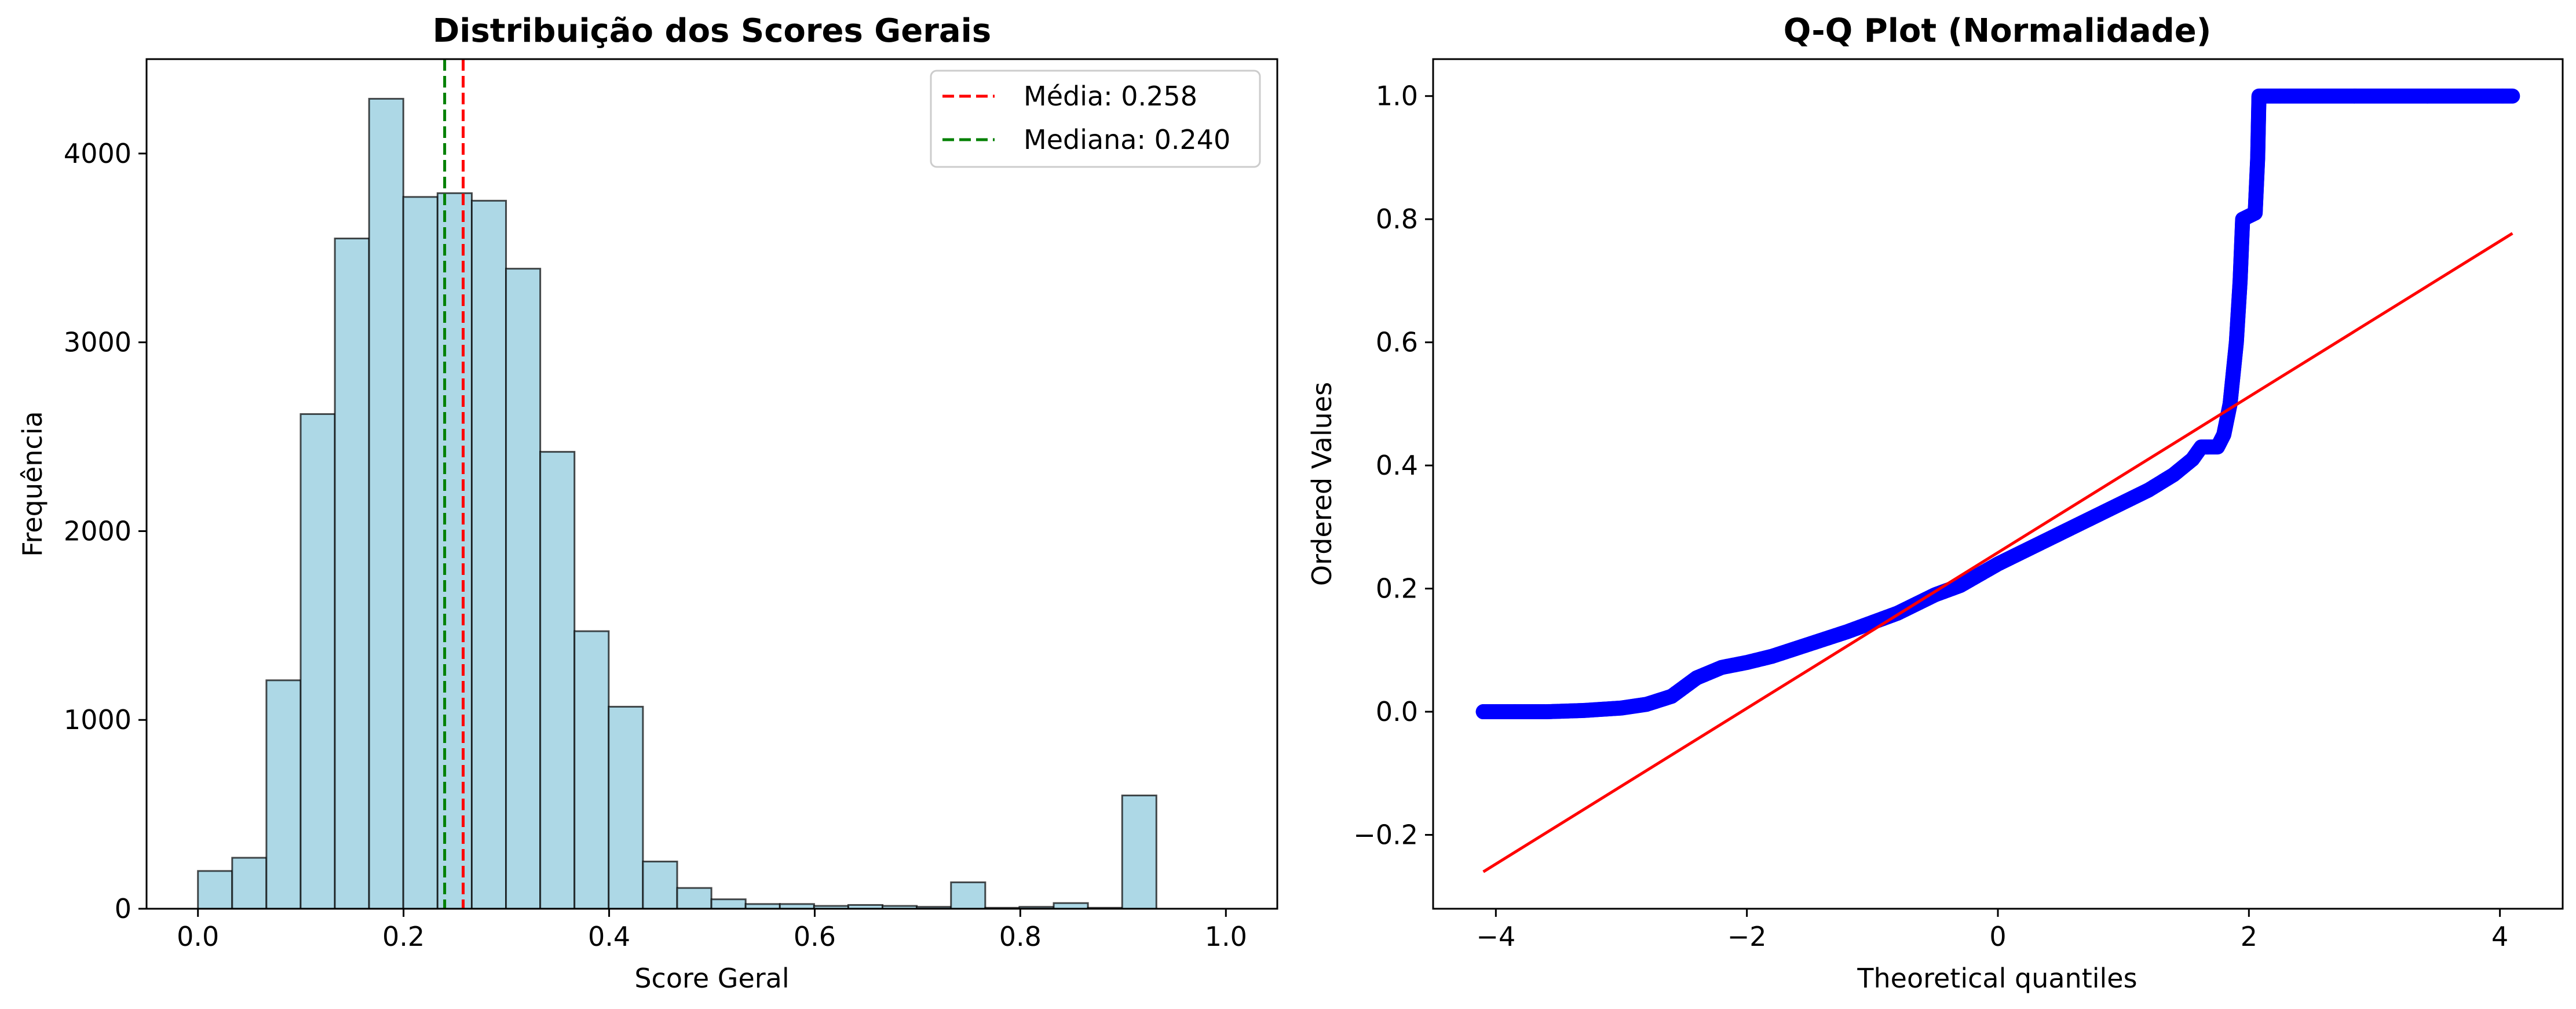  I want to click on histogram-y-axis-label: Frequência, so click(32, 483).